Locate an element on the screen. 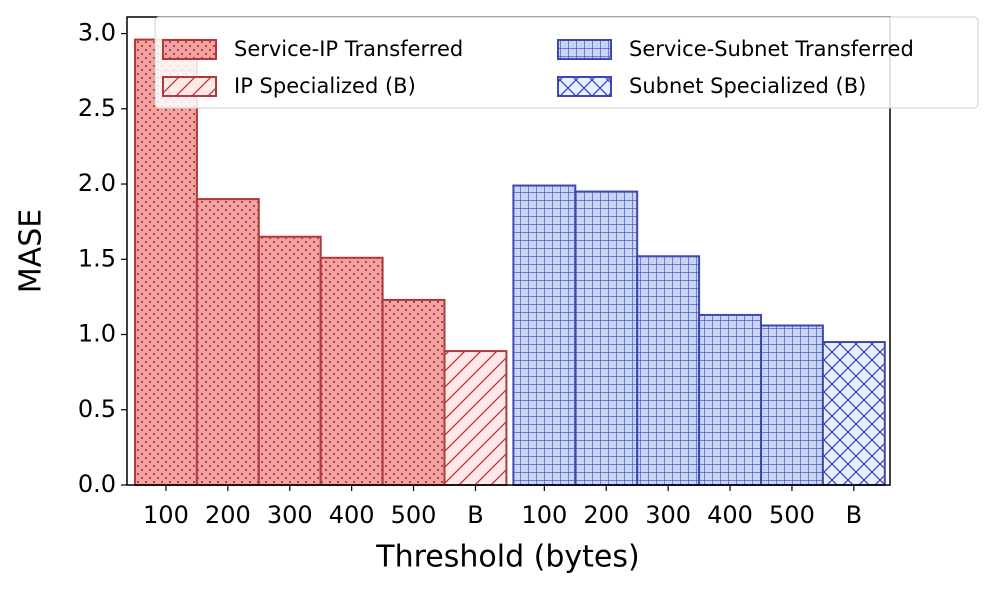 The width and height of the screenshot is (996, 593). legend-box is located at coordinates (566, 62).